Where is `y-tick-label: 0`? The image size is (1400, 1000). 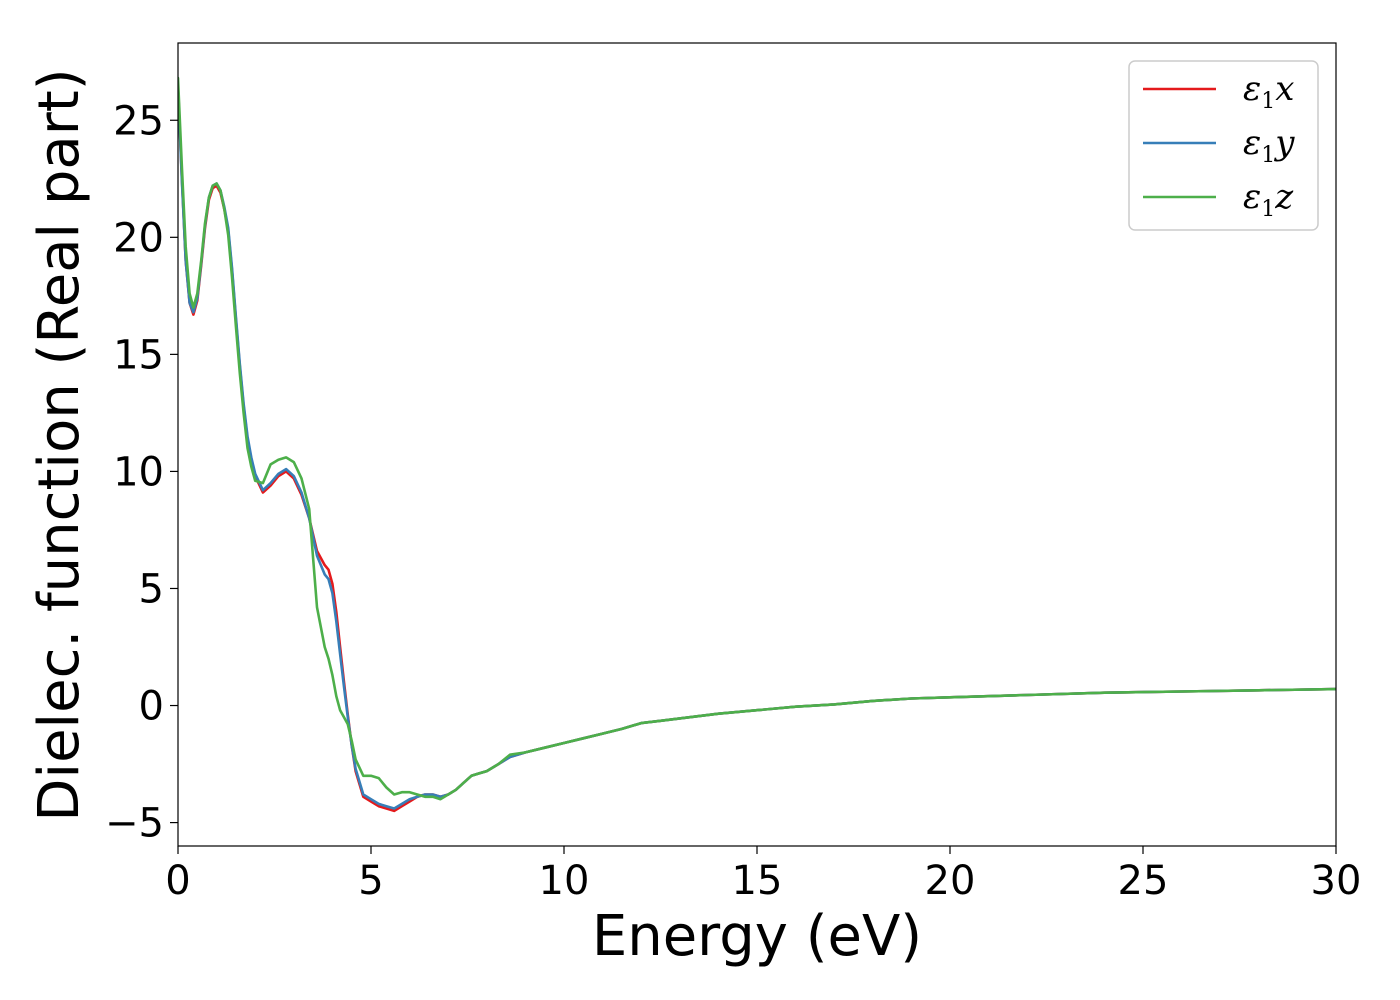
y-tick-label: 0 is located at coordinates (151, 707).